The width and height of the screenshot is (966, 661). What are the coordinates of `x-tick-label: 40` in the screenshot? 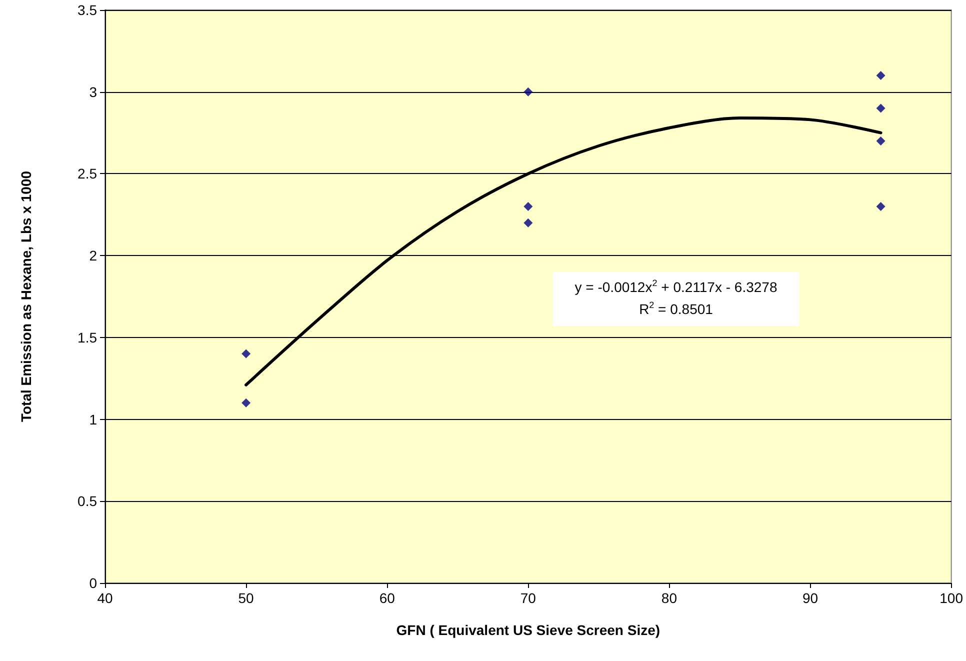 It's located at (105, 598).